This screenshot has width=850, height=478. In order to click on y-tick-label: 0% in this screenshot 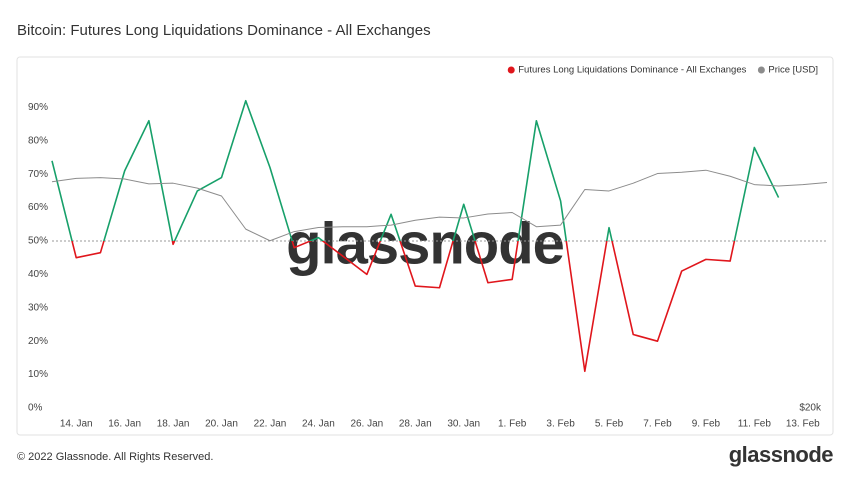, I will do `click(35, 408)`.